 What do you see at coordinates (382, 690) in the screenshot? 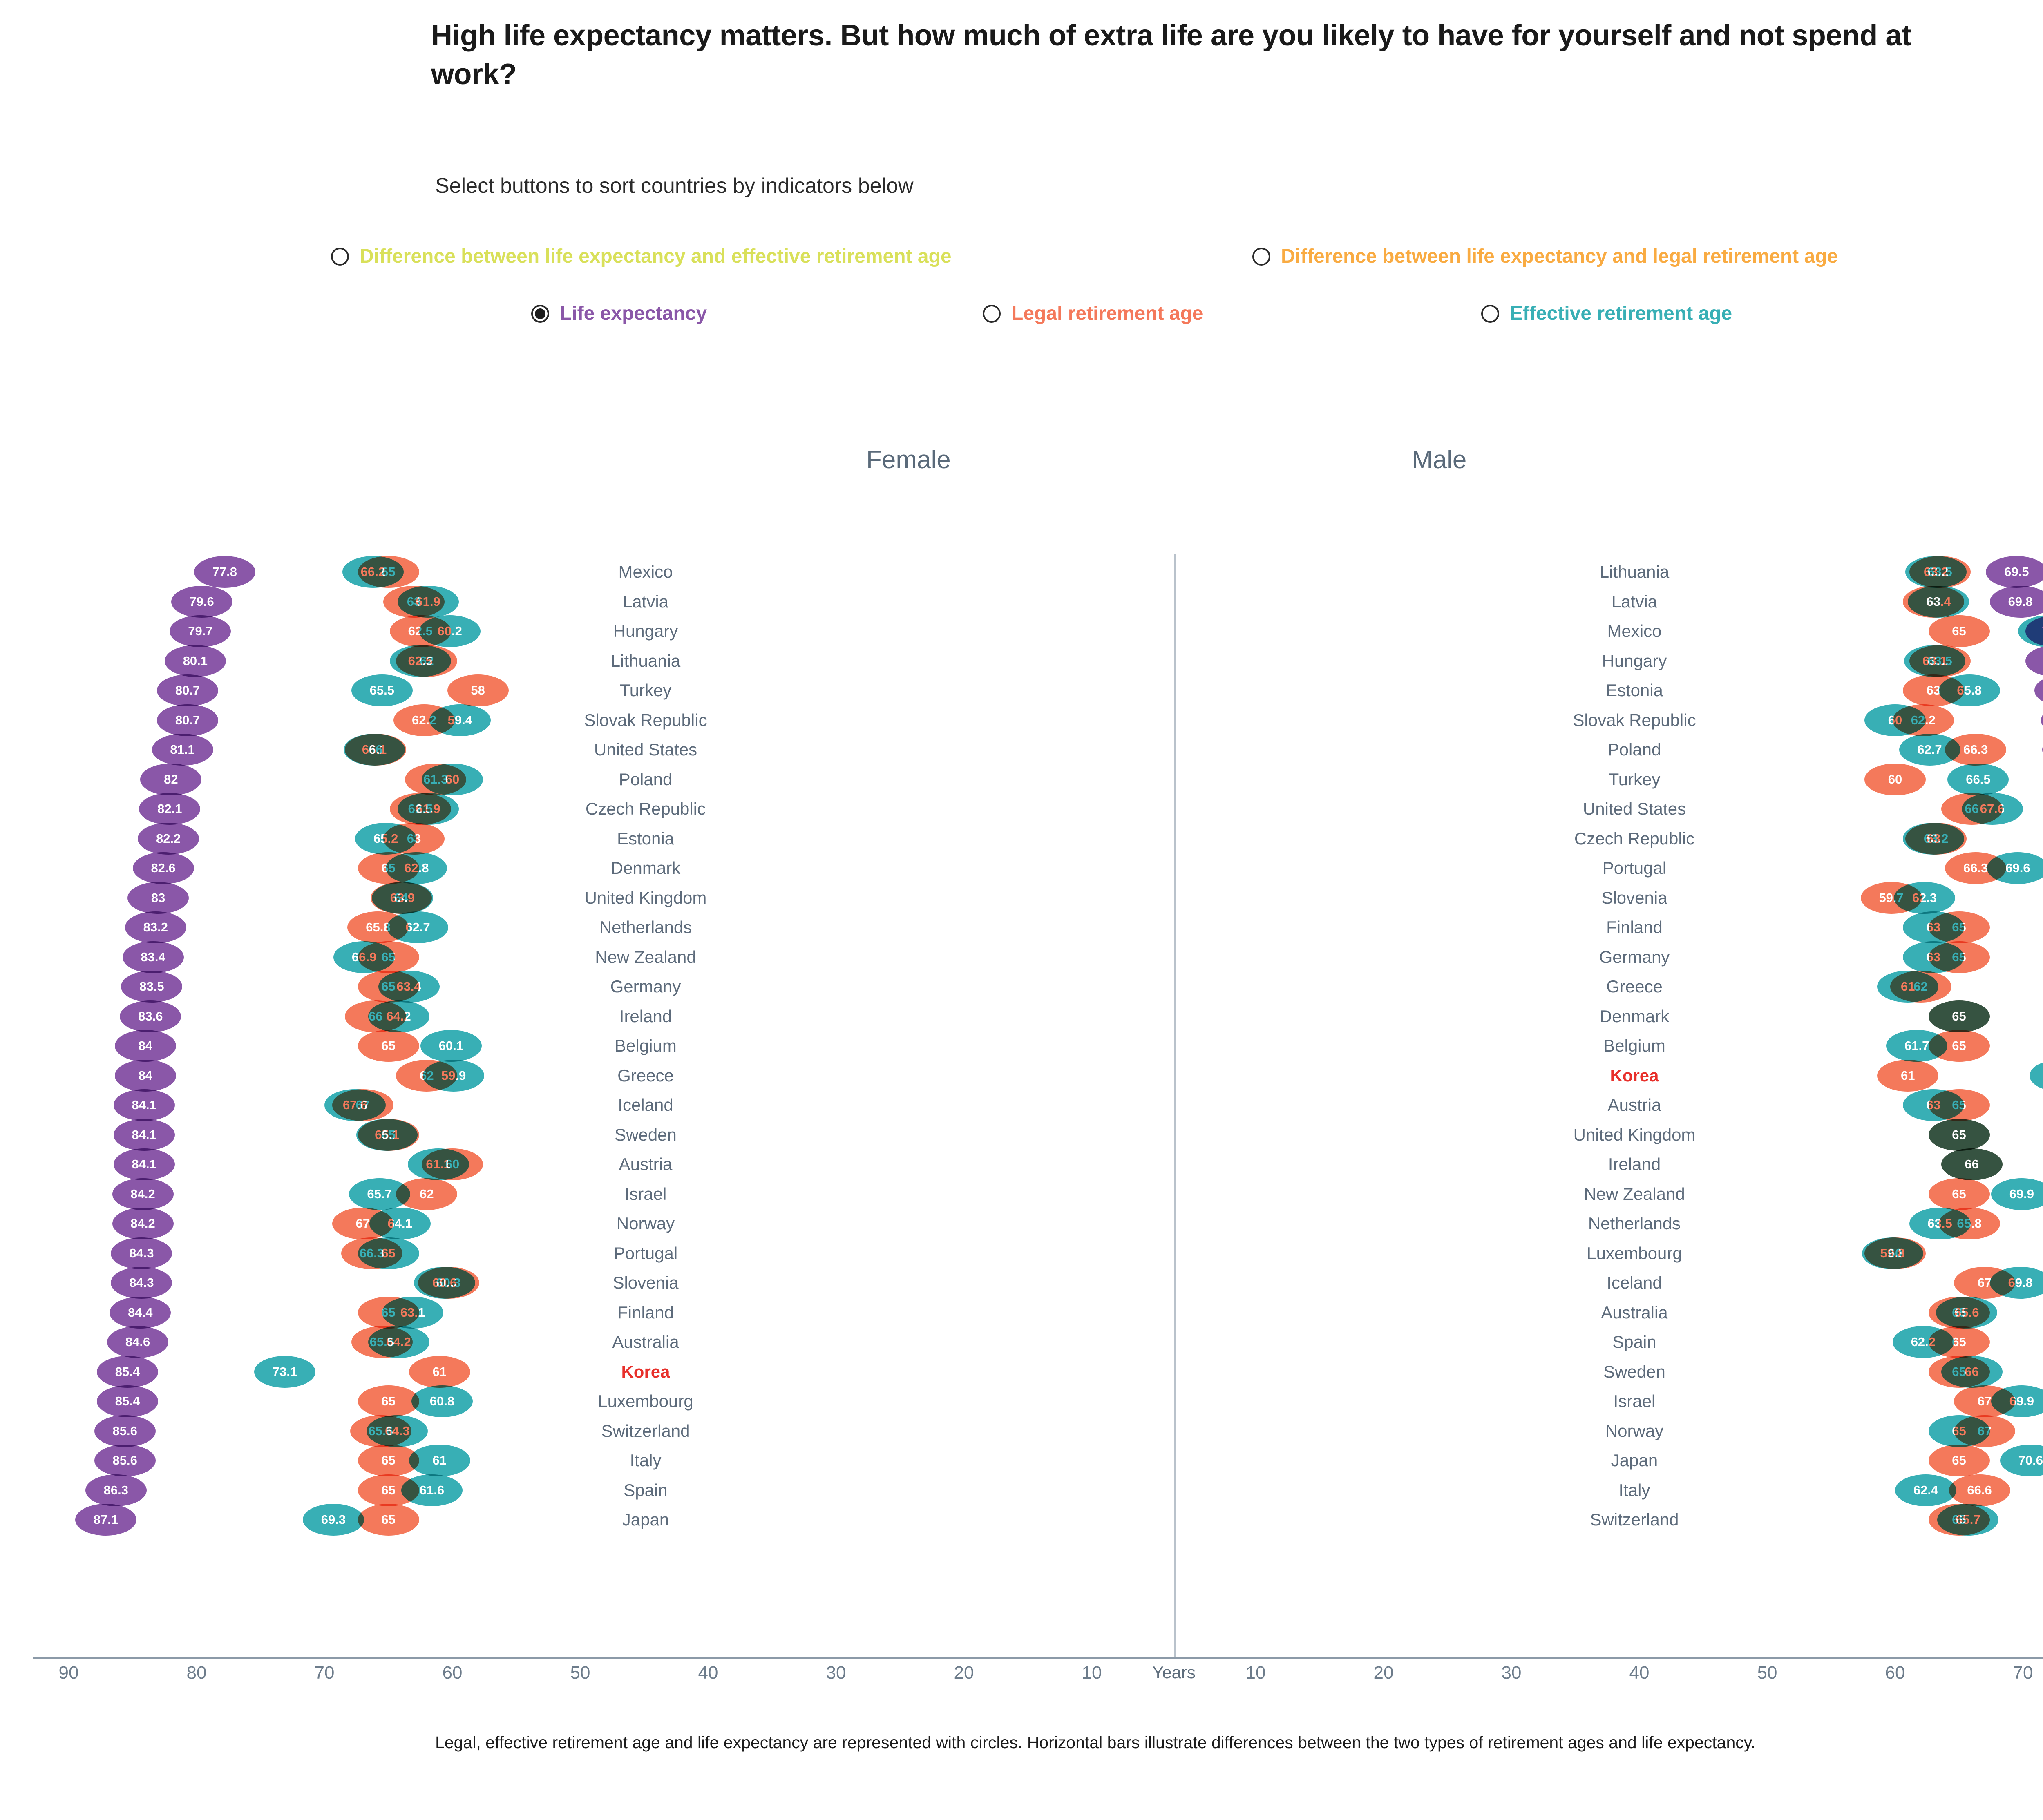
I see `bubble-female-effective-retirement: 65.5` at bounding box center [382, 690].